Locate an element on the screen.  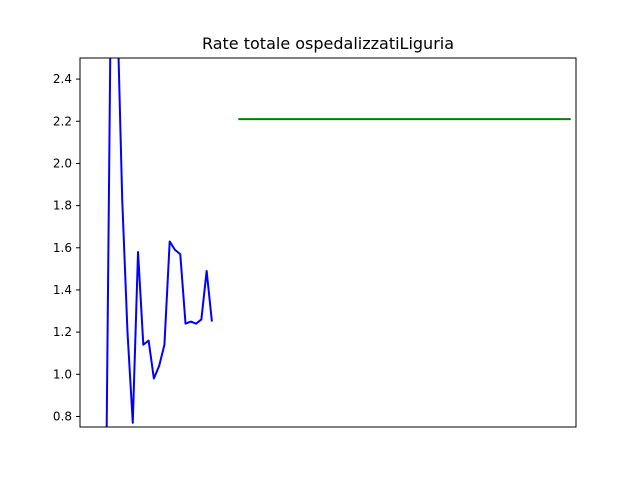
y-tick-label: 2.2 is located at coordinates (62, 121).